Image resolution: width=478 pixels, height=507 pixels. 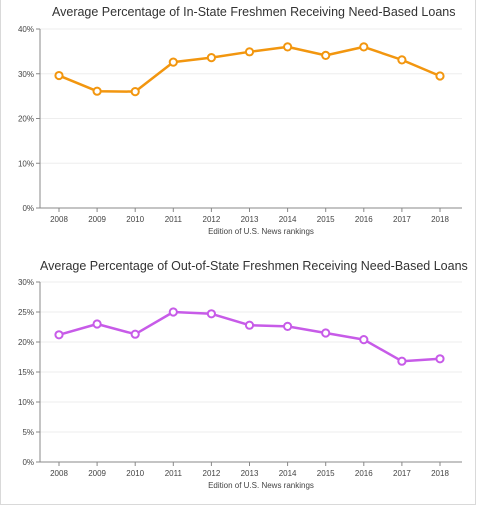 What do you see at coordinates (26, 312) in the screenshot?
I see `y-tick-label: 25%` at bounding box center [26, 312].